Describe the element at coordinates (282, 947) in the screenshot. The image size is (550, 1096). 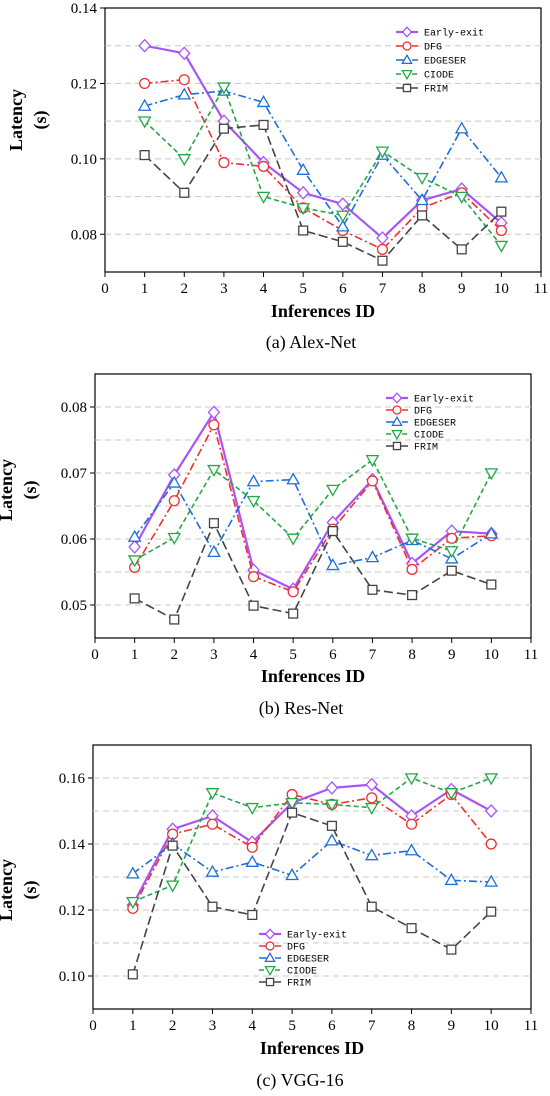
I see `legend-item-dfg: DFG` at that location.